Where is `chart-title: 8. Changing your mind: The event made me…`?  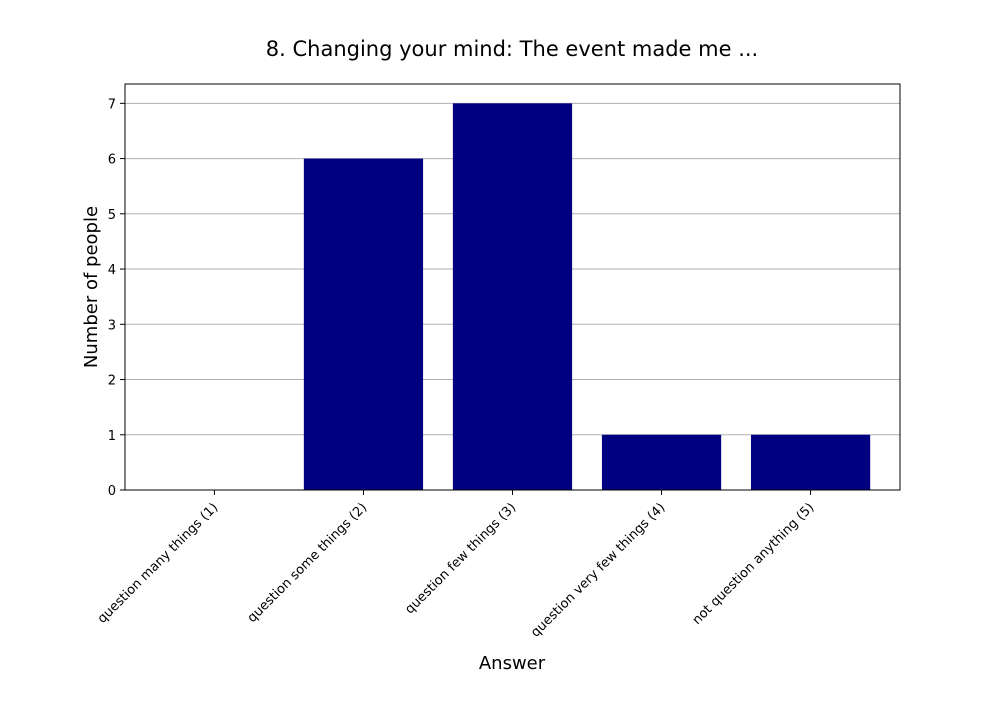 chart-title: 8. Changing your mind: The event made me… is located at coordinates (512, 49).